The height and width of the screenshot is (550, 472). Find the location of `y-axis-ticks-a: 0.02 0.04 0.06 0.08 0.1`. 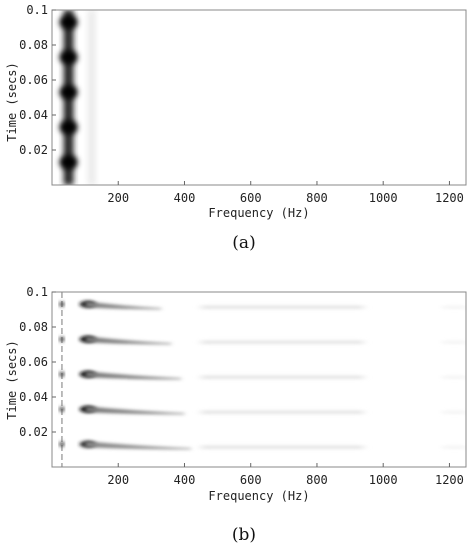

y-axis-ticks-a: 0.02 0.04 0.06 0.08 0.1 is located at coordinates (37, 80).